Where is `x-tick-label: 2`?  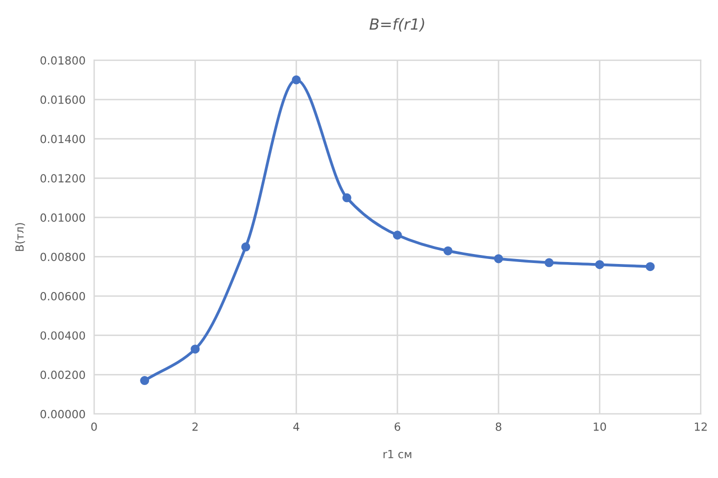 x-tick-label: 2 is located at coordinates (195, 426).